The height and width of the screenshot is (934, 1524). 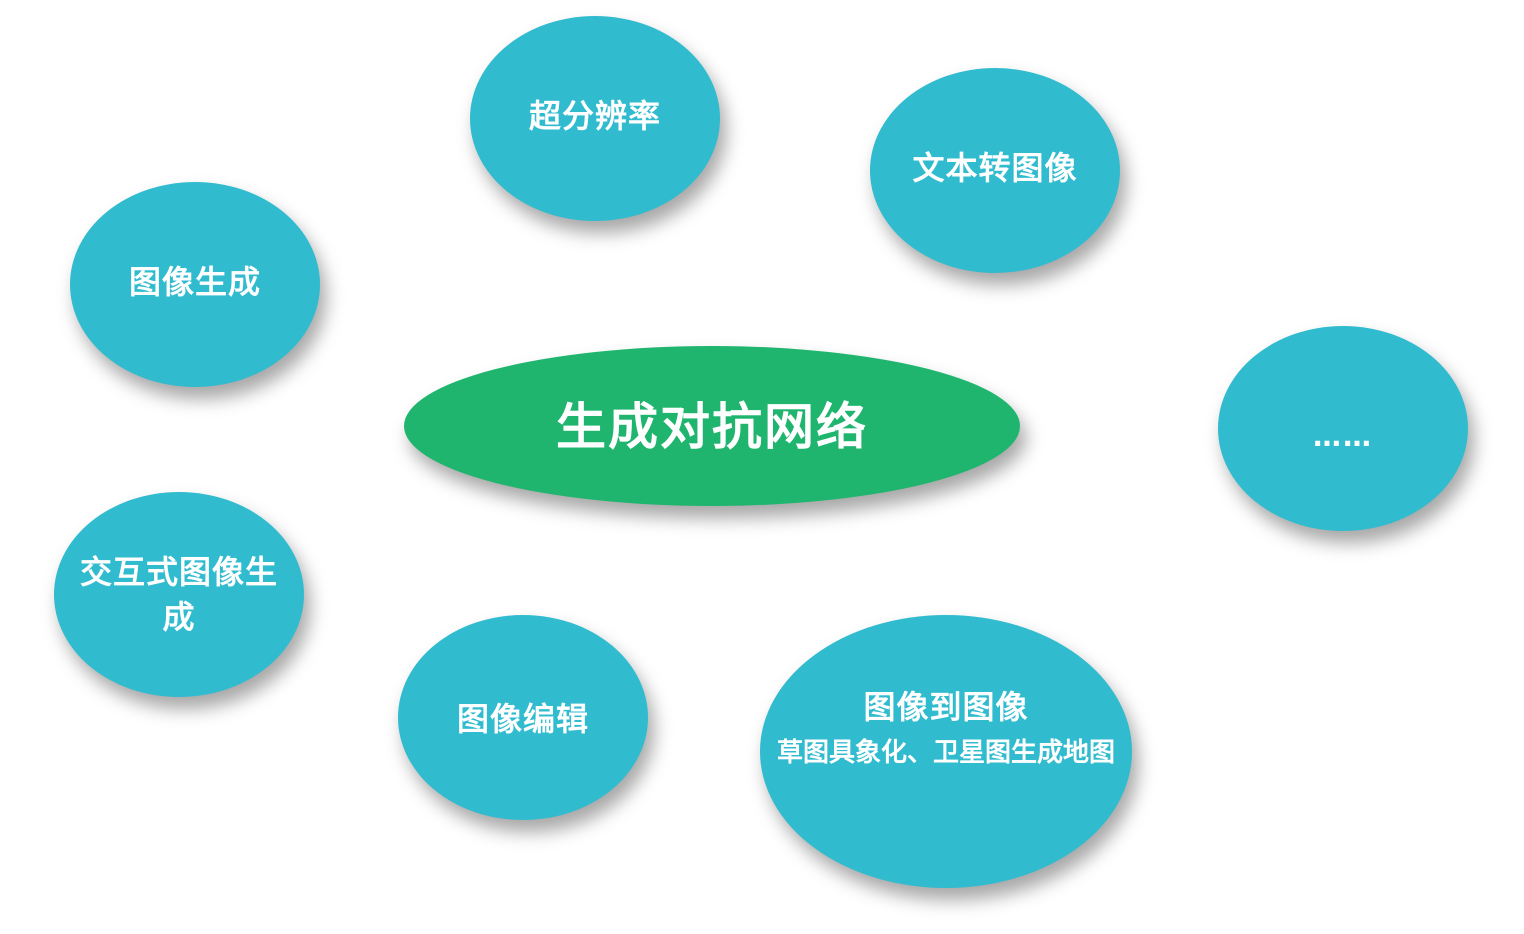 I want to click on node-label: 图像到图像, so click(x=946, y=707).